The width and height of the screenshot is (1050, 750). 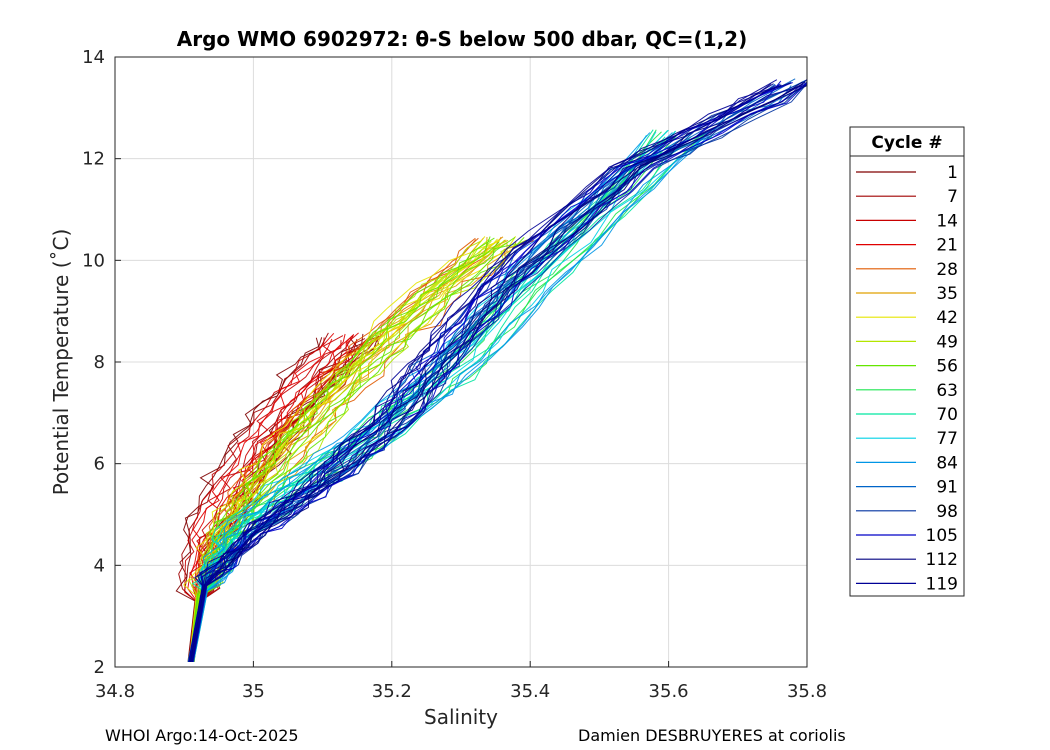 What do you see at coordinates (115, 691) in the screenshot?
I see `x-tick-label: 34.8` at bounding box center [115, 691].